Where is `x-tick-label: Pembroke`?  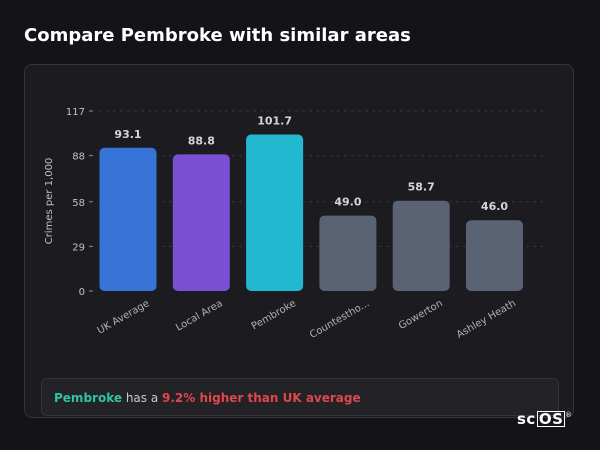 x-tick-label: Pembroke is located at coordinates (274, 315).